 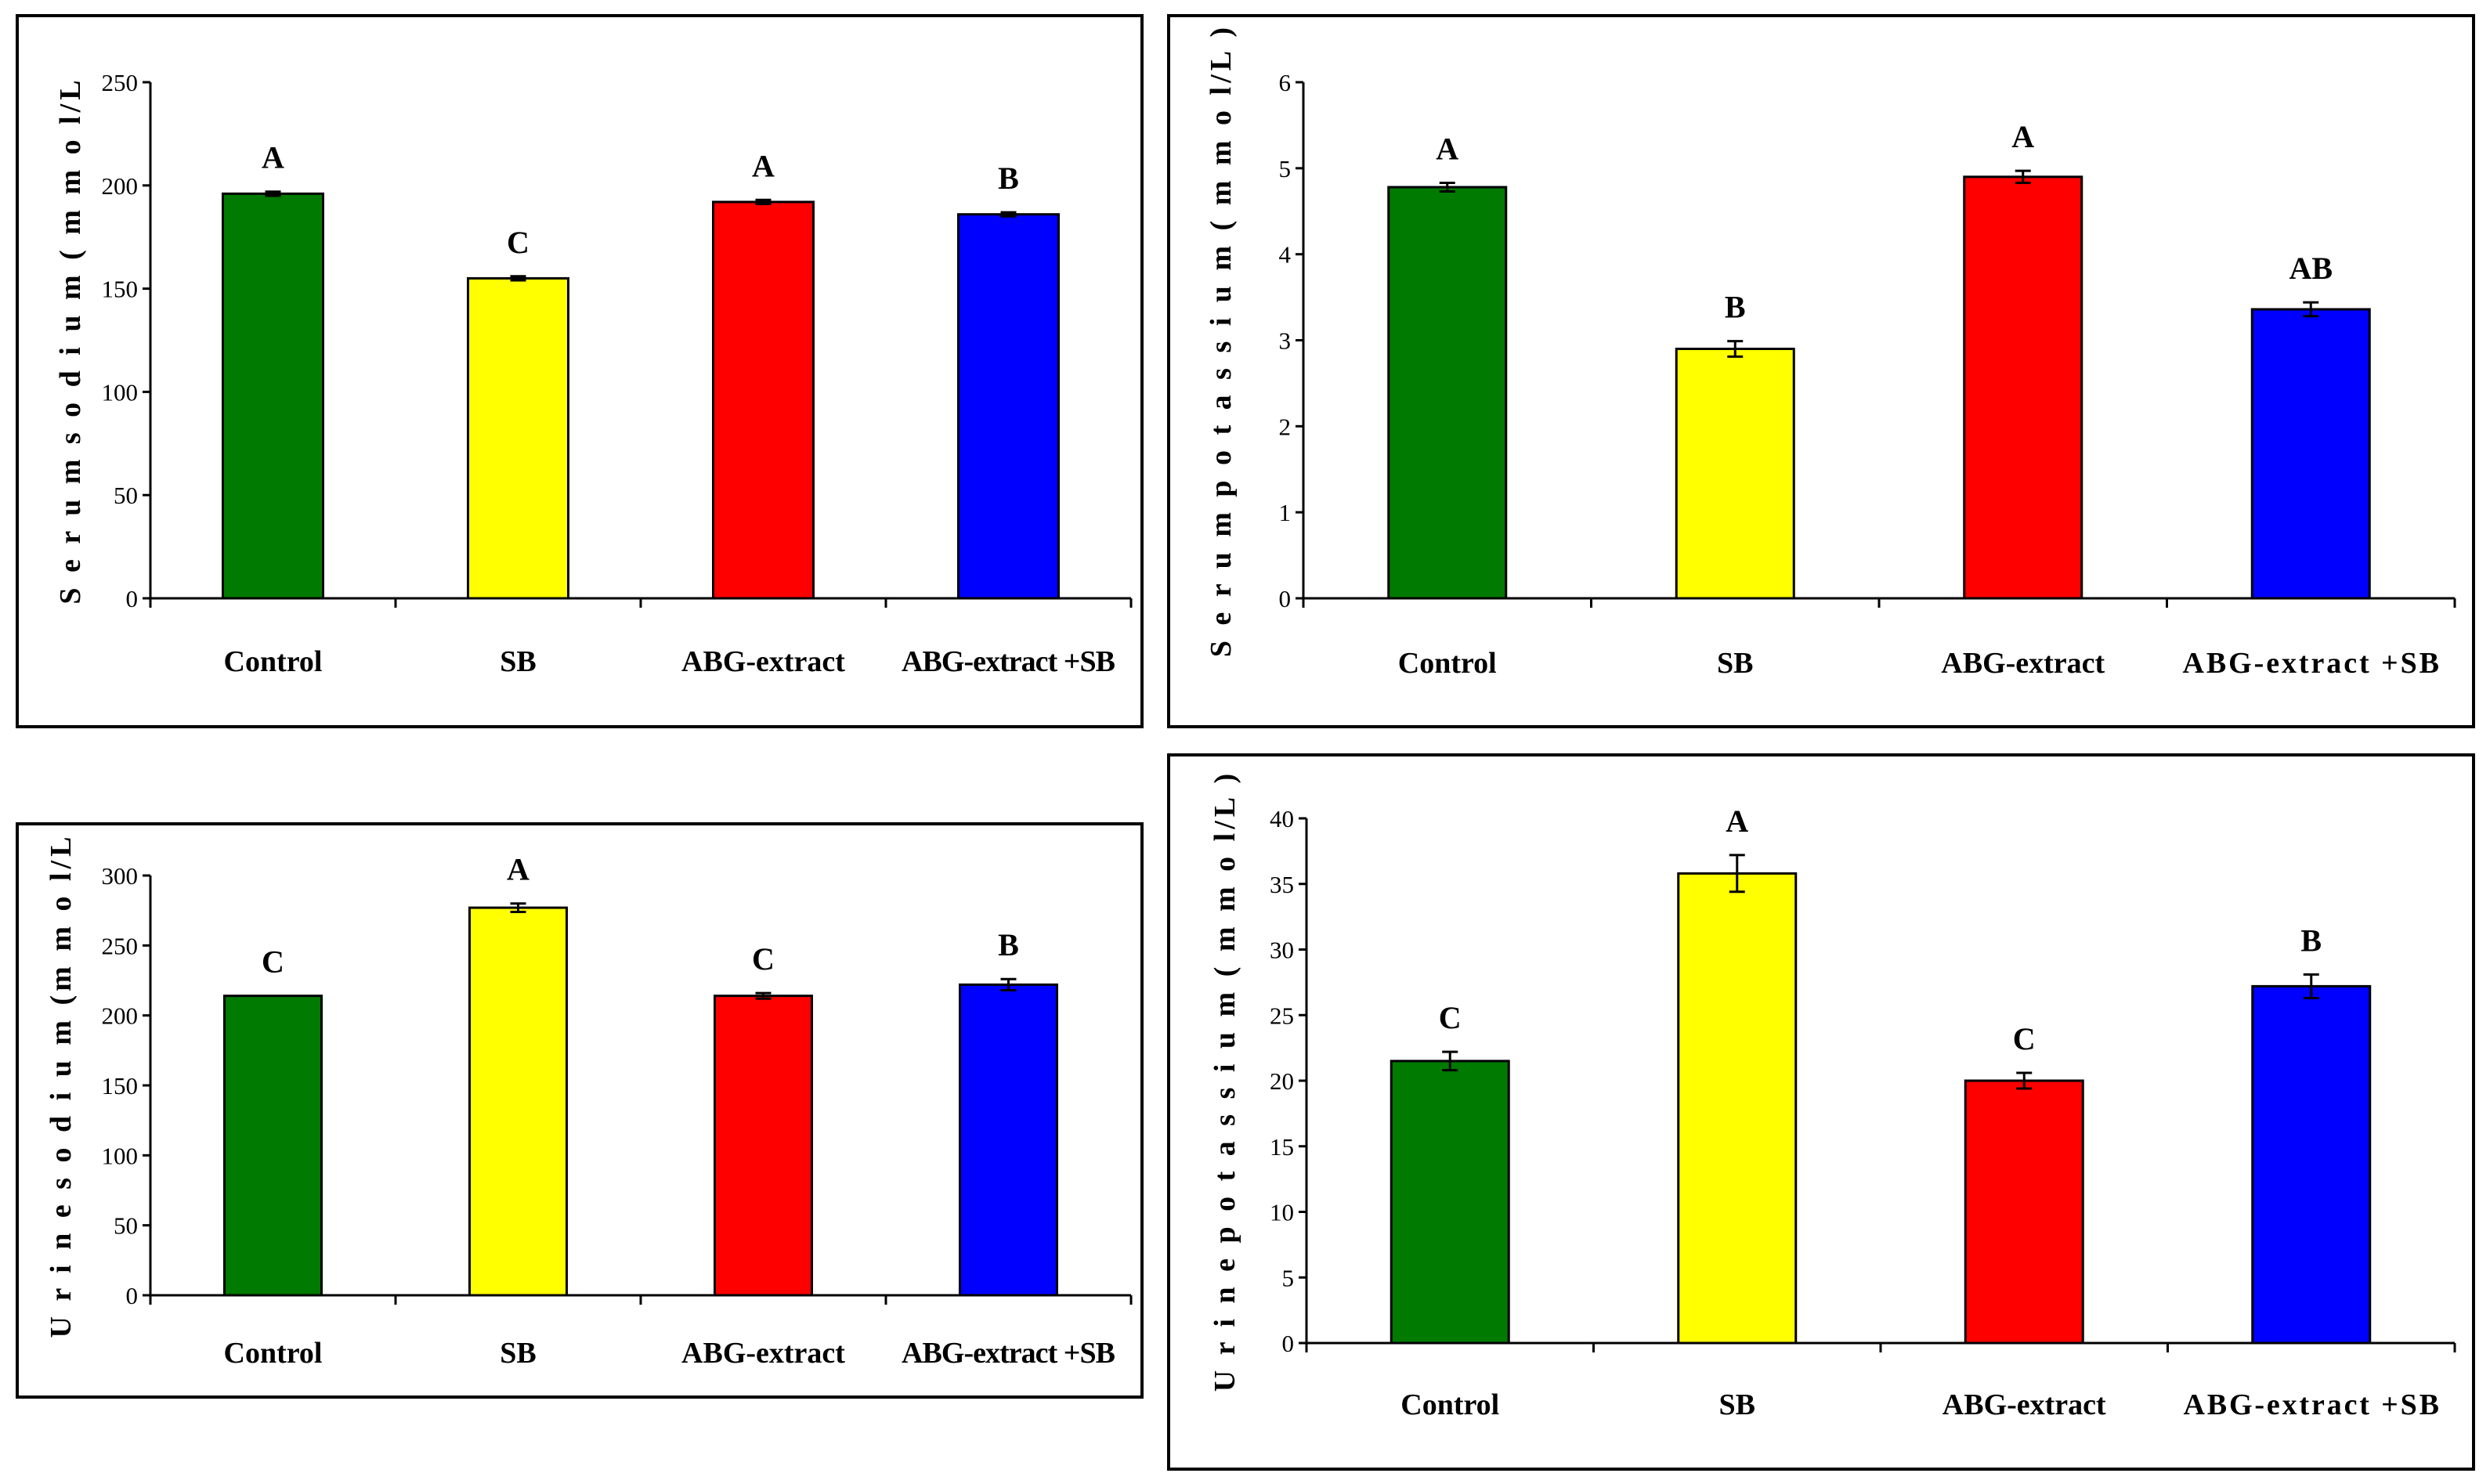 I want to click on y-tick-label: 35, so click(x=1282, y=884).